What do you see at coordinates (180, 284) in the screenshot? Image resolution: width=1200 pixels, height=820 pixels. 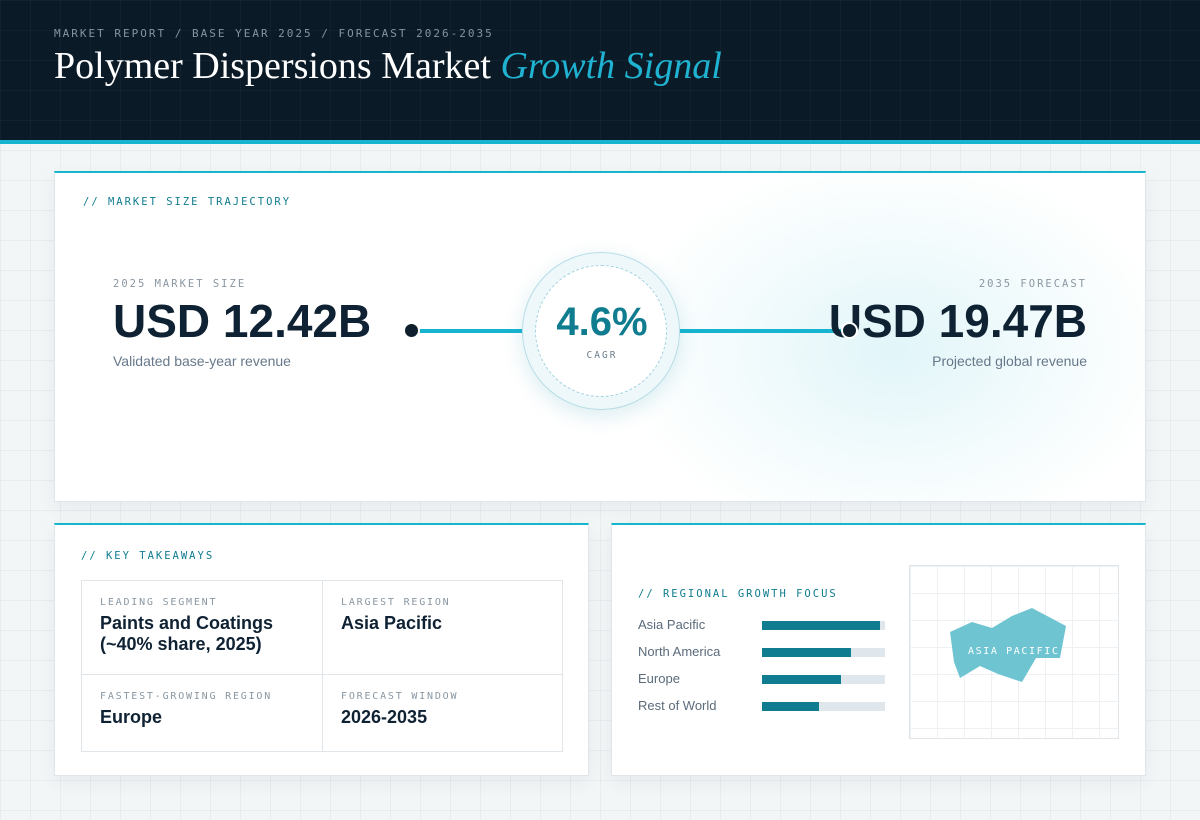 I see `base-year-label: 2025 MARKET SIZE` at bounding box center [180, 284].